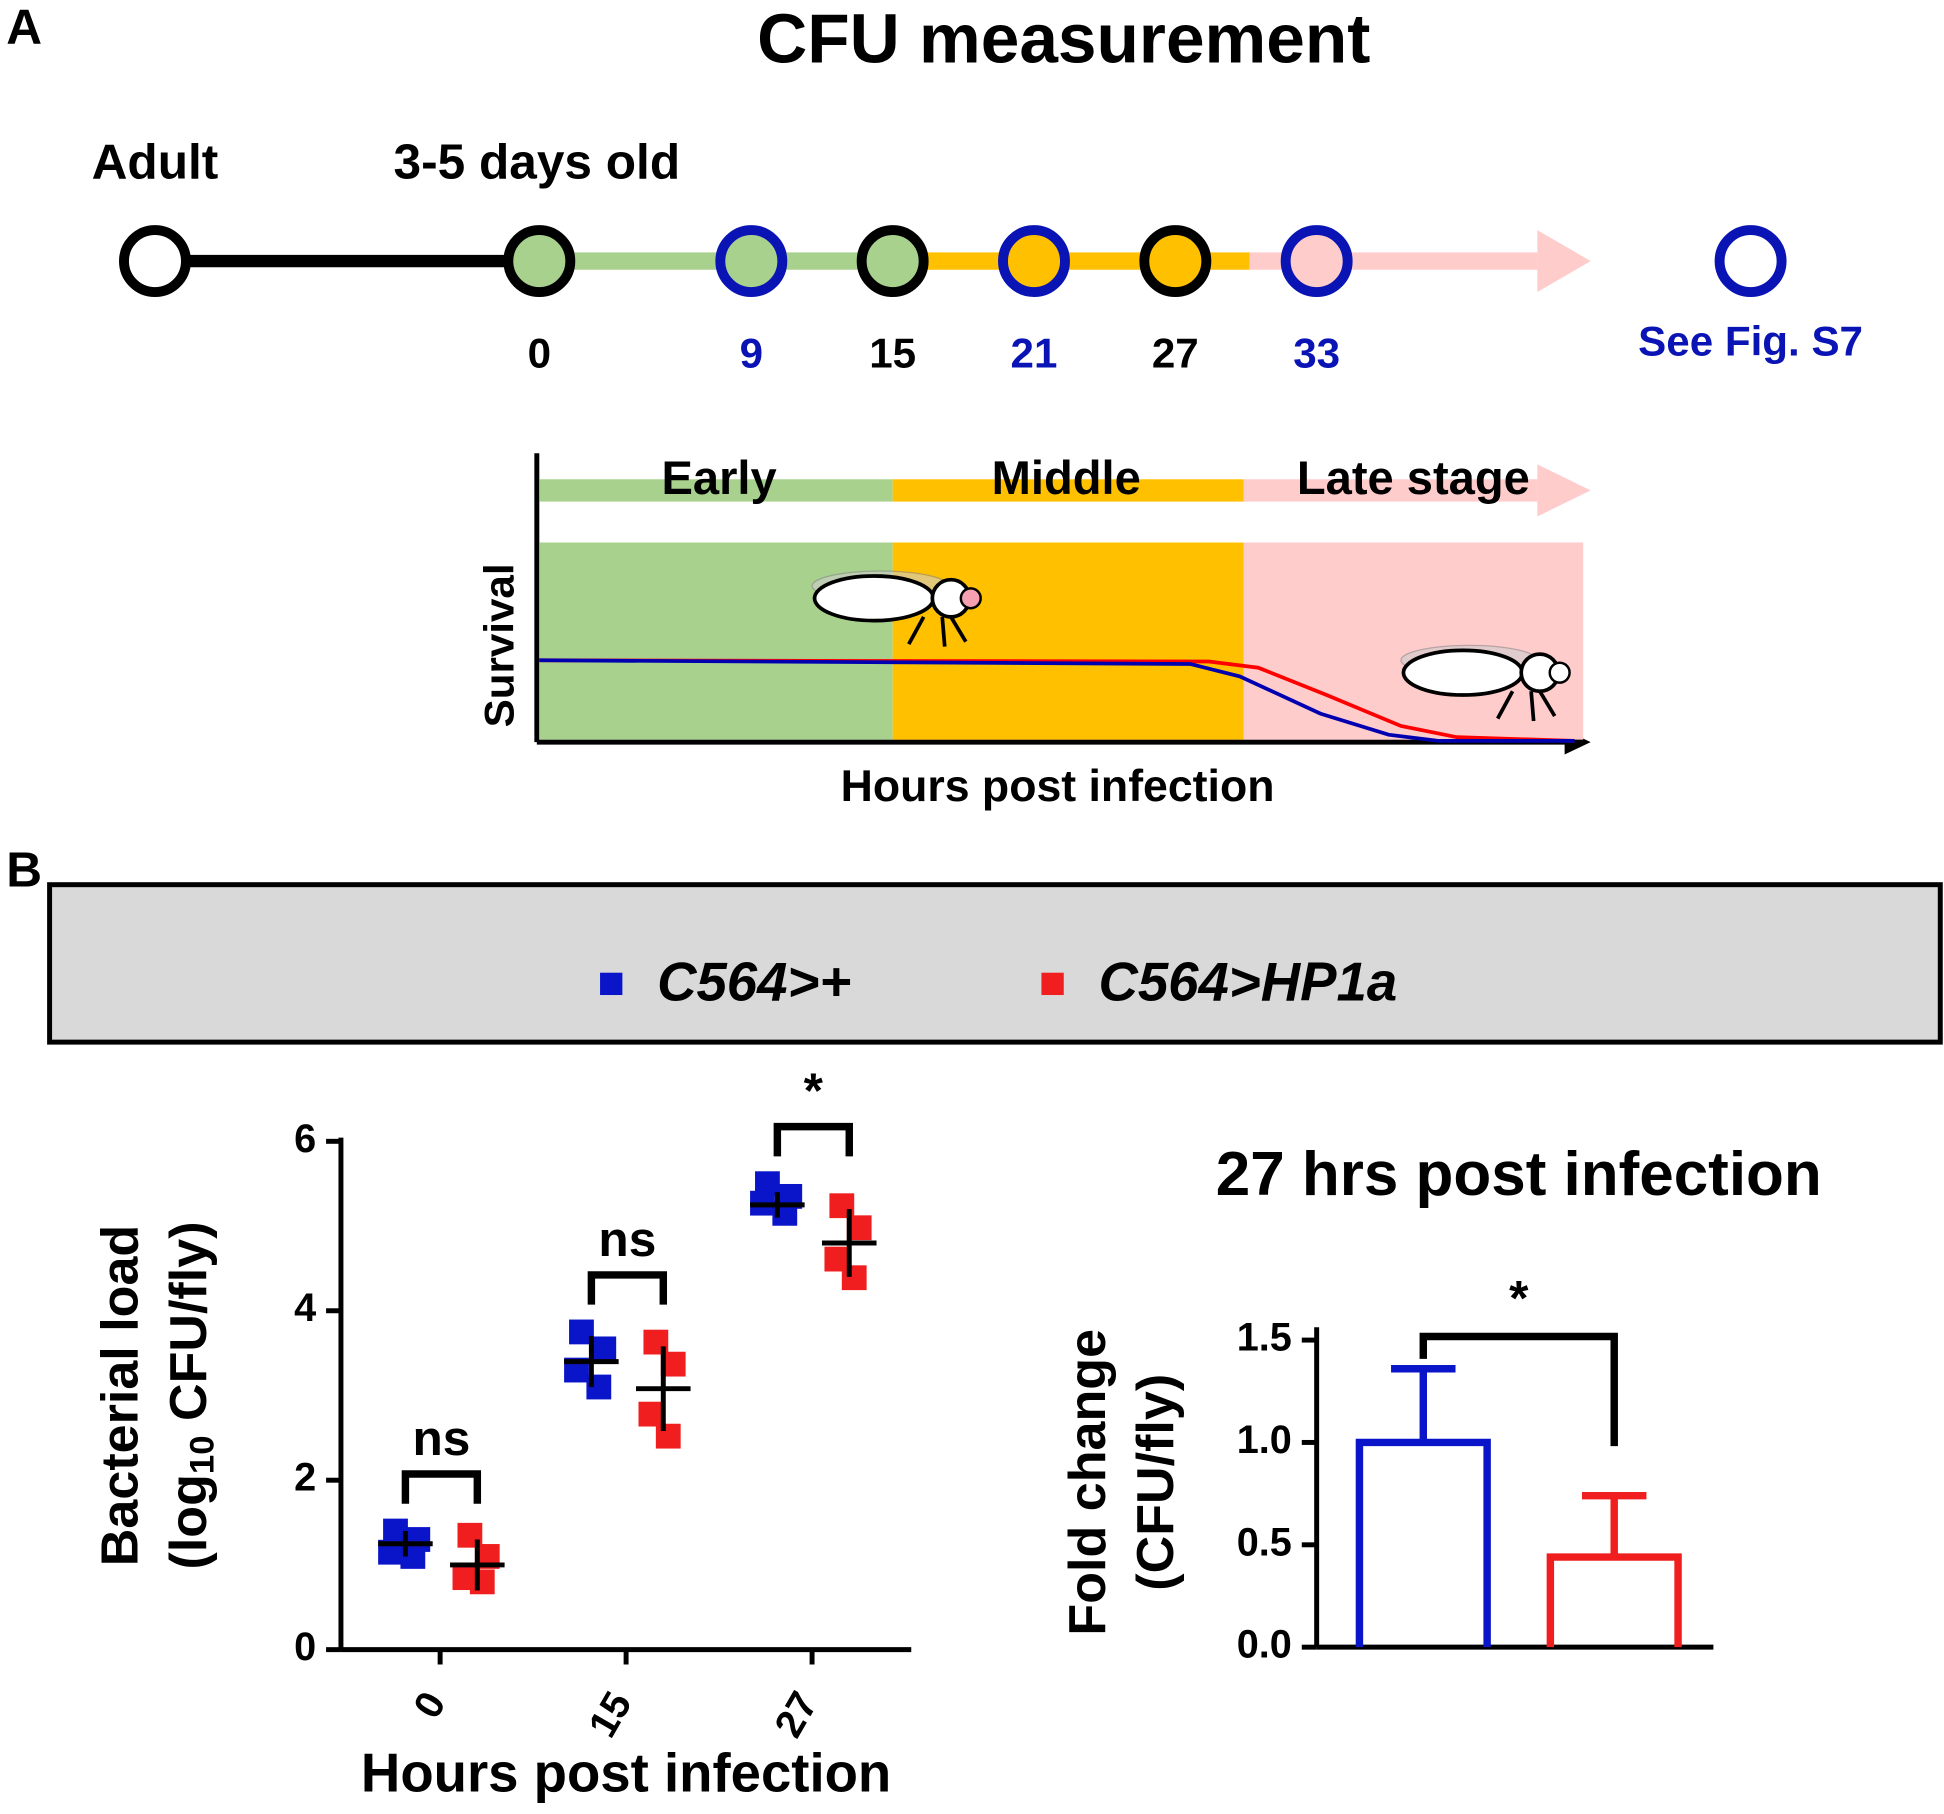  What do you see at coordinates (189, 1521) in the screenshot?
I see `y-label-part: (log` at bounding box center [189, 1521].